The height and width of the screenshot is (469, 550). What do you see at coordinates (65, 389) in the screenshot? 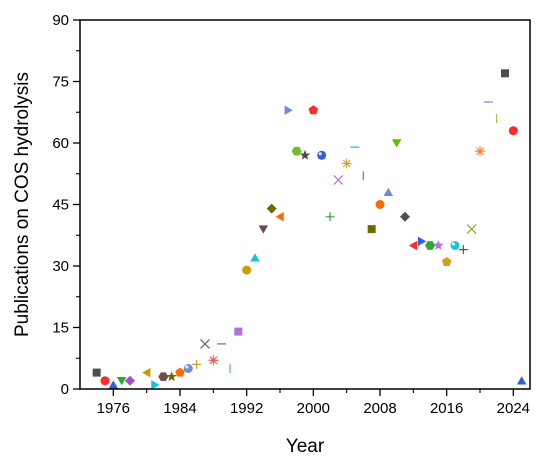
I see `y-tick-label: 0` at bounding box center [65, 389].